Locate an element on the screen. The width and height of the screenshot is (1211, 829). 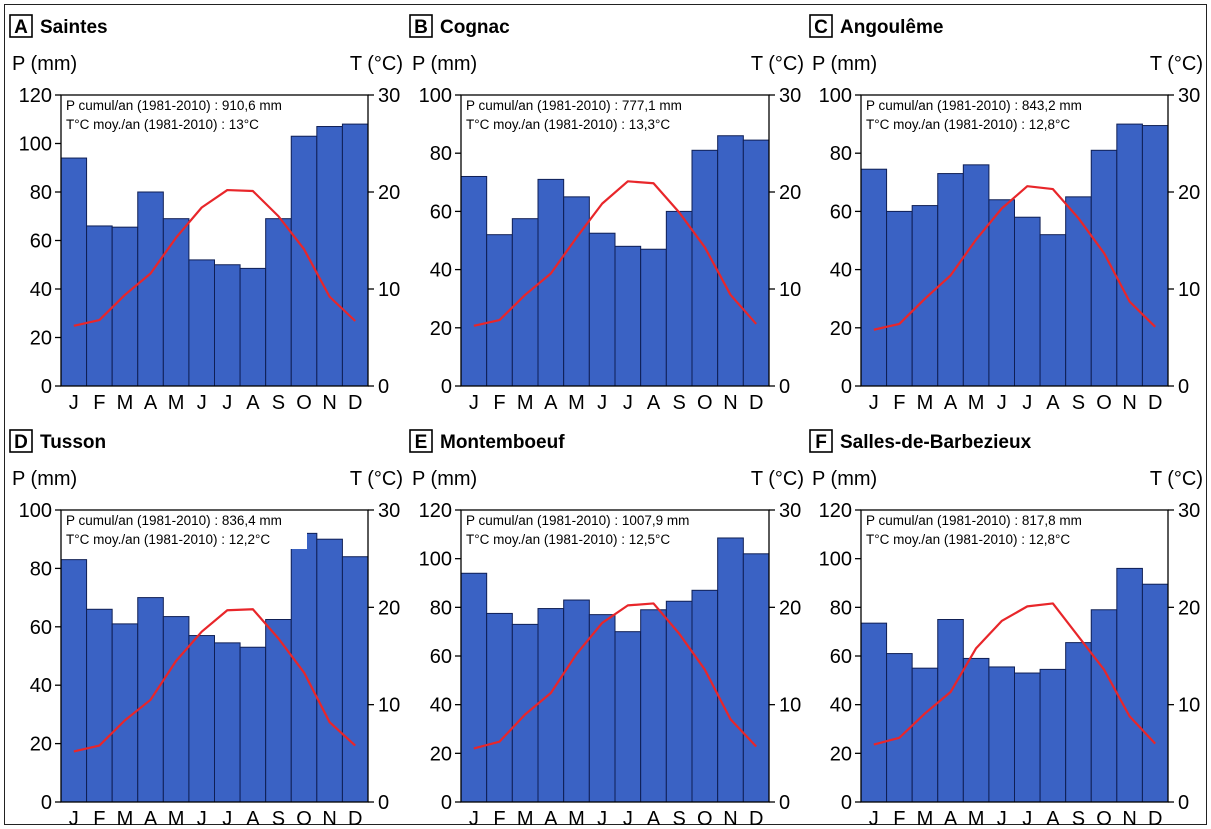
month-label: F is located at coordinates (899, 403).